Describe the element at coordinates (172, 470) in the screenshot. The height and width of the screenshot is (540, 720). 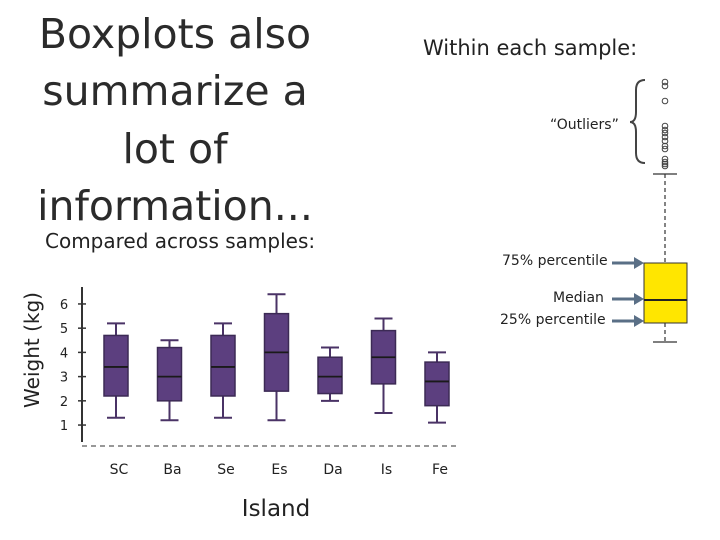
I see `x-tick-label: Ba` at that location.